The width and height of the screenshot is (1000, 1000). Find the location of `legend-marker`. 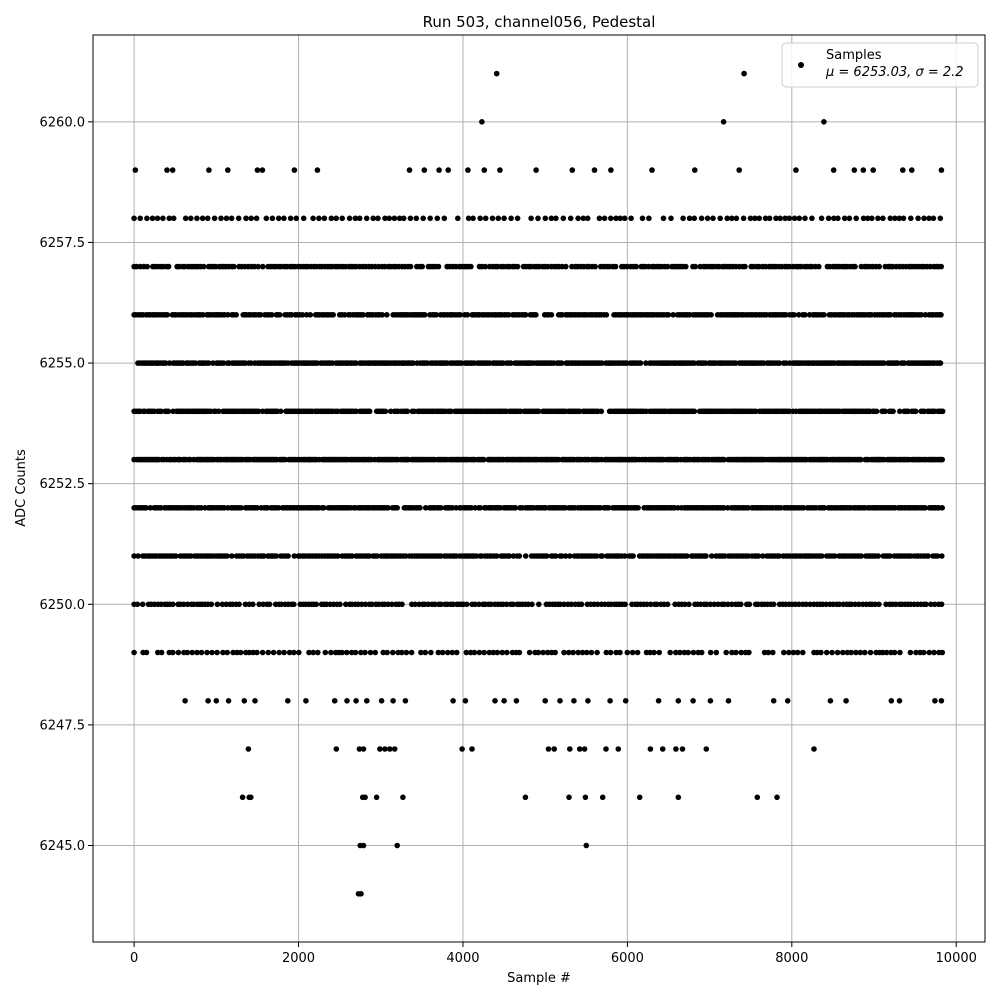

legend-marker is located at coordinates (801, 65).